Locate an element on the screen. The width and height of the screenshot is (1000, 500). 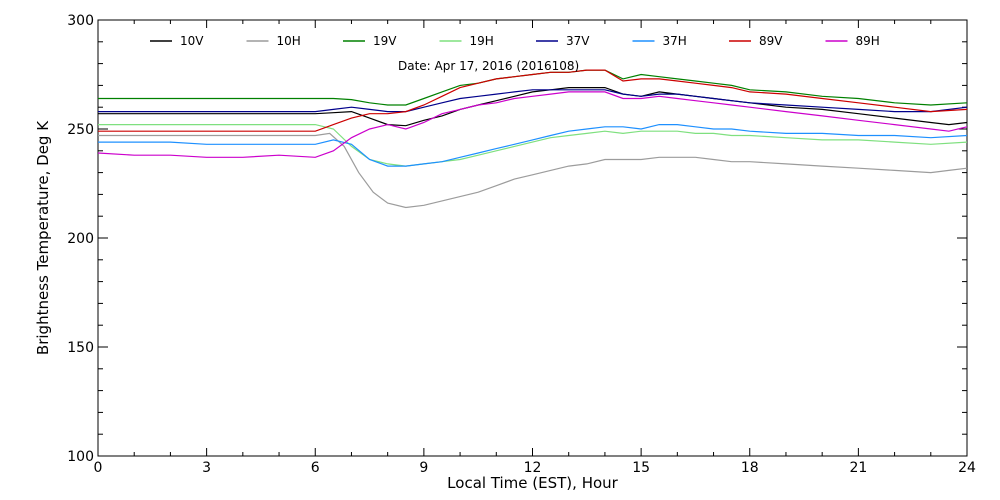
x-tick-label: 9 is located at coordinates (423, 468).